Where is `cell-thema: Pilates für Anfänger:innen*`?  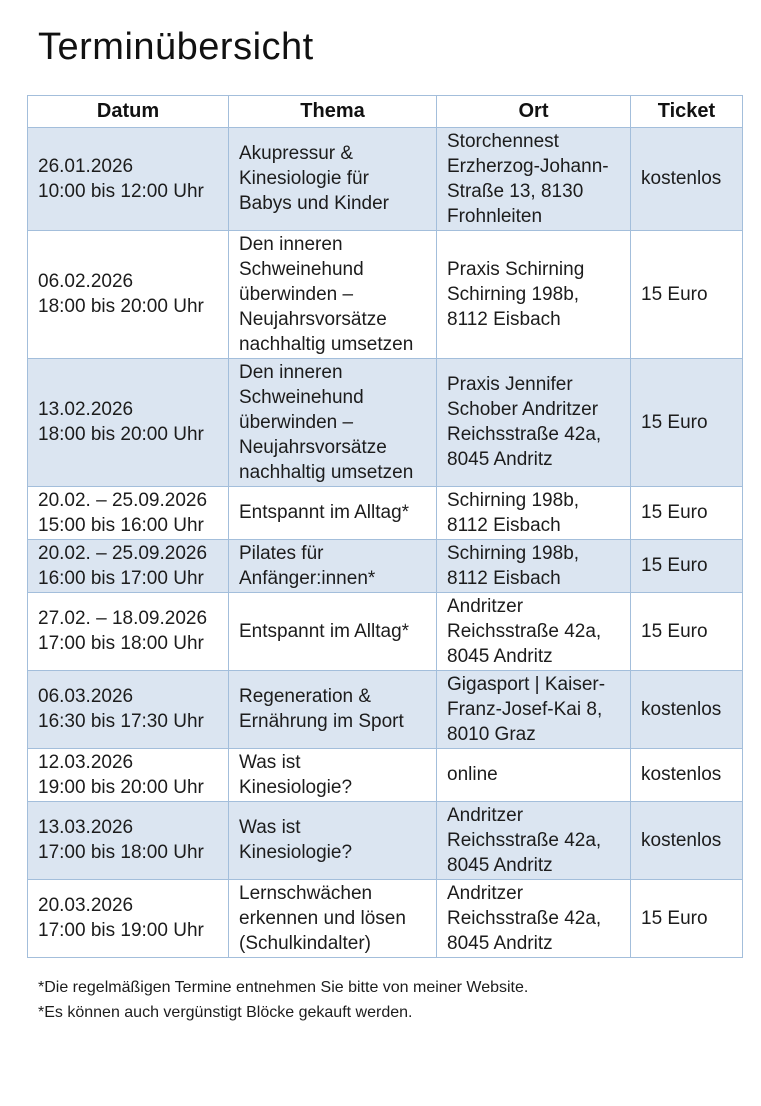 cell-thema: Pilates für Anfänger:innen* is located at coordinates (332, 565).